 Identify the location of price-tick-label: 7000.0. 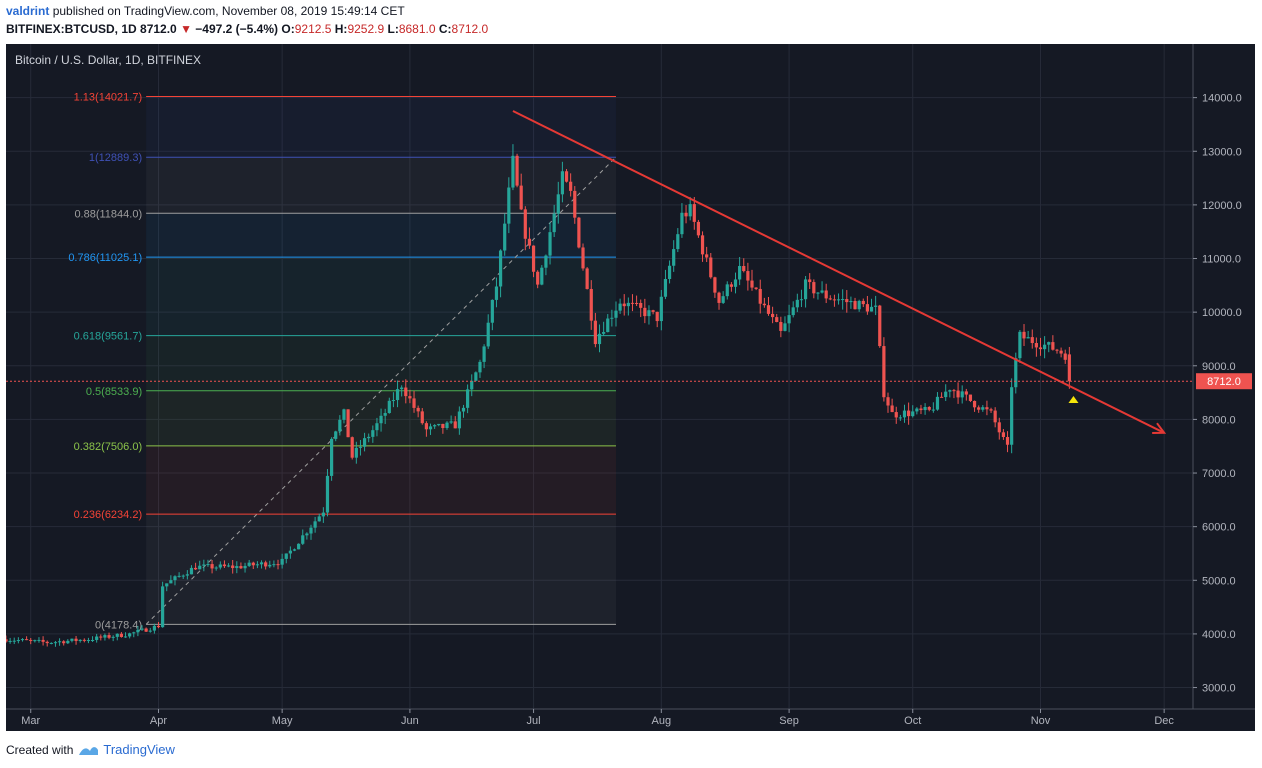
(1219, 474).